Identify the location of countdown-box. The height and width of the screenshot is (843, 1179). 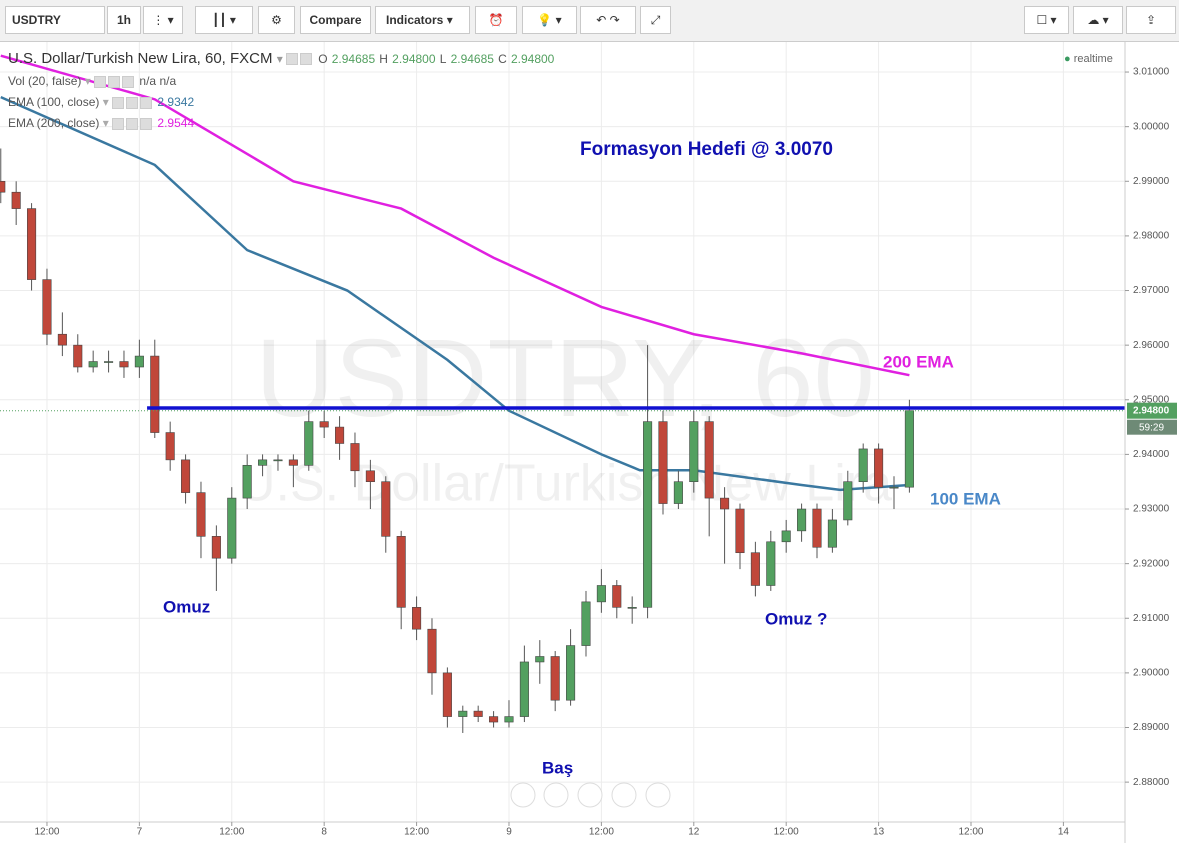
(1152, 427).